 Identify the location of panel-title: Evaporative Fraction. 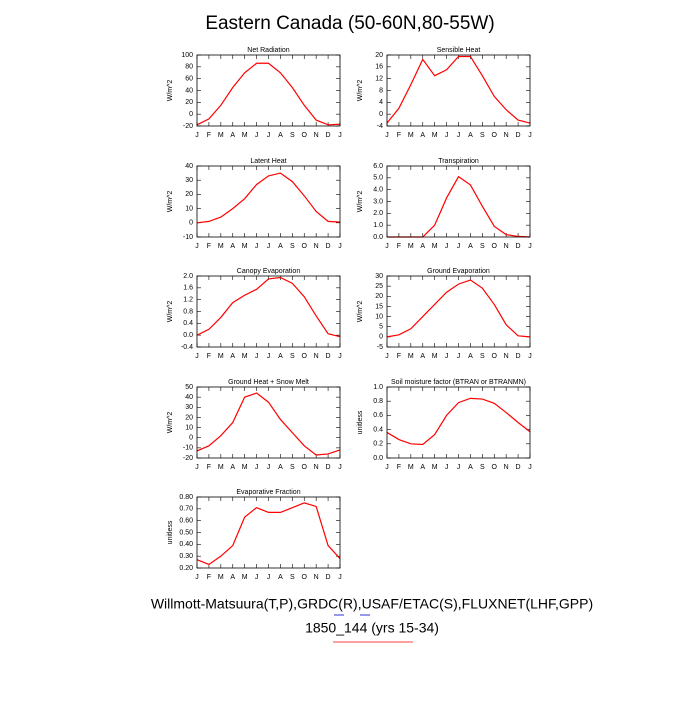
(268, 492).